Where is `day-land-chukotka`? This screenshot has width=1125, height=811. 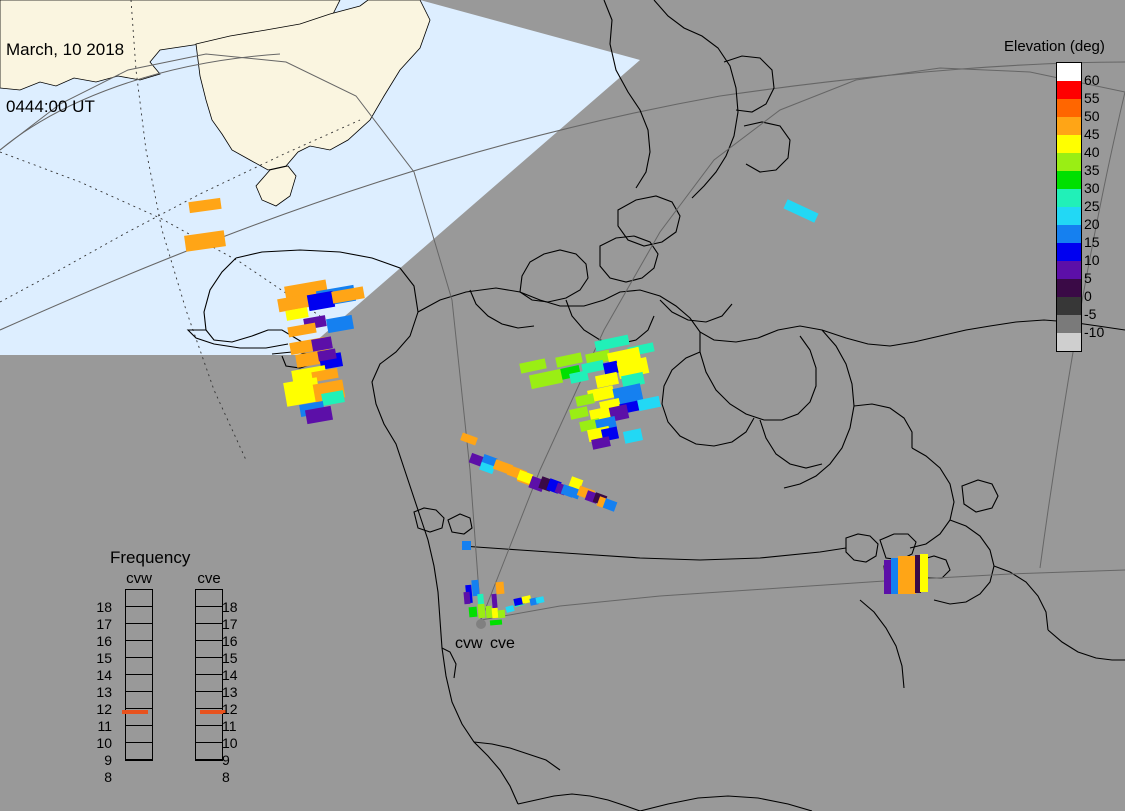
day-land-chukotka is located at coordinates (313, 85).